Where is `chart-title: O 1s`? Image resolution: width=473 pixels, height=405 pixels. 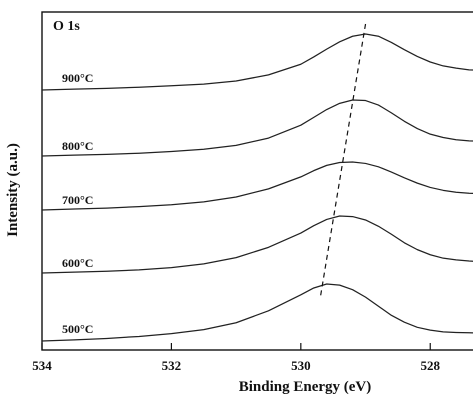 chart-title: O 1s is located at coordinates (66, 26).